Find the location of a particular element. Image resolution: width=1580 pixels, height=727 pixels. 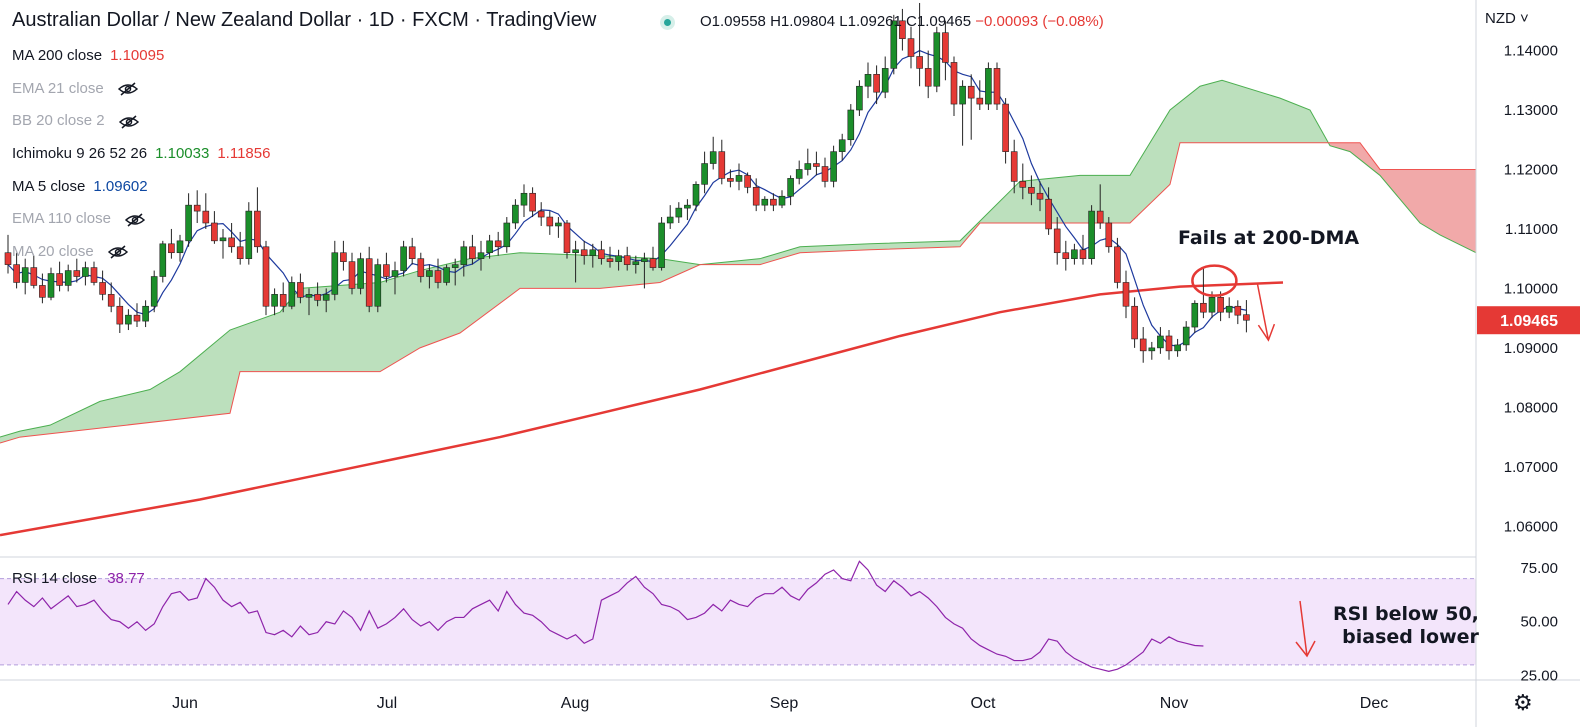

annotation-fails-200dma: Fails at 200-DMA is located at coordinates (1269, 238).